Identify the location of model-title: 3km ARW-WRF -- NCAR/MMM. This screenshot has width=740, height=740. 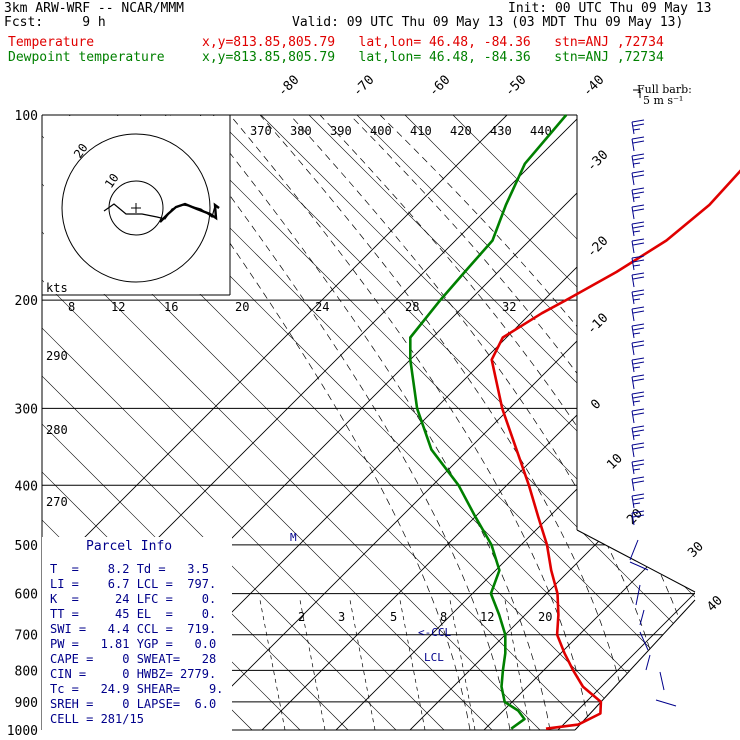
(94, 8).